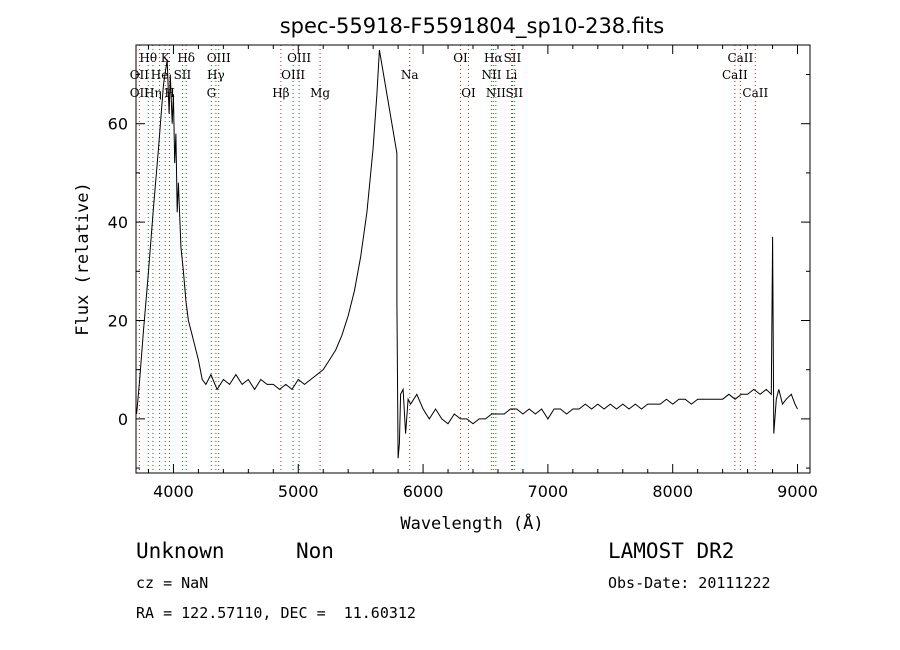 The width and height of the screenshot is (900, 650). I want to click on x-tick-label: 7000, so click(548, 491).